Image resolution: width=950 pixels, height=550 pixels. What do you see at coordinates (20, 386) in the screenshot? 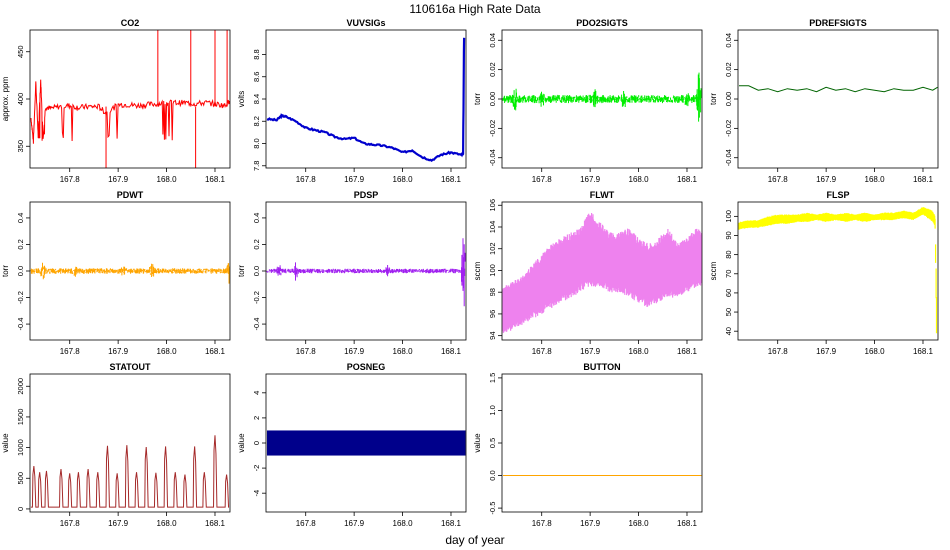
I see `y-tick-label: 2000` at bounding box center [20, 386].